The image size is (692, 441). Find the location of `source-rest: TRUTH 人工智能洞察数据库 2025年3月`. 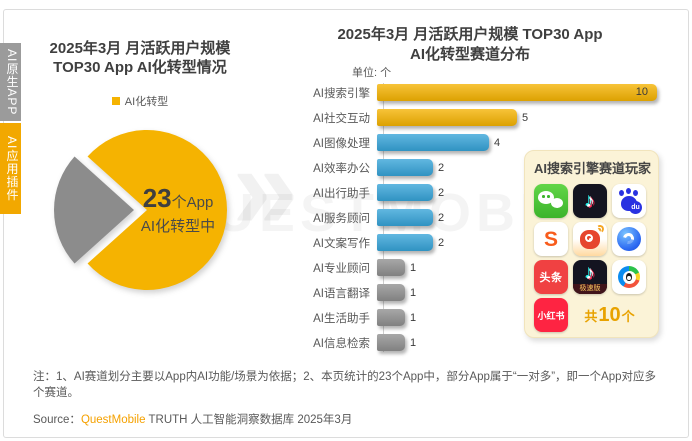

source-rest: TRUTH 人工智能洞察数据库 2025年3月 is located at coordinates (249, 420).